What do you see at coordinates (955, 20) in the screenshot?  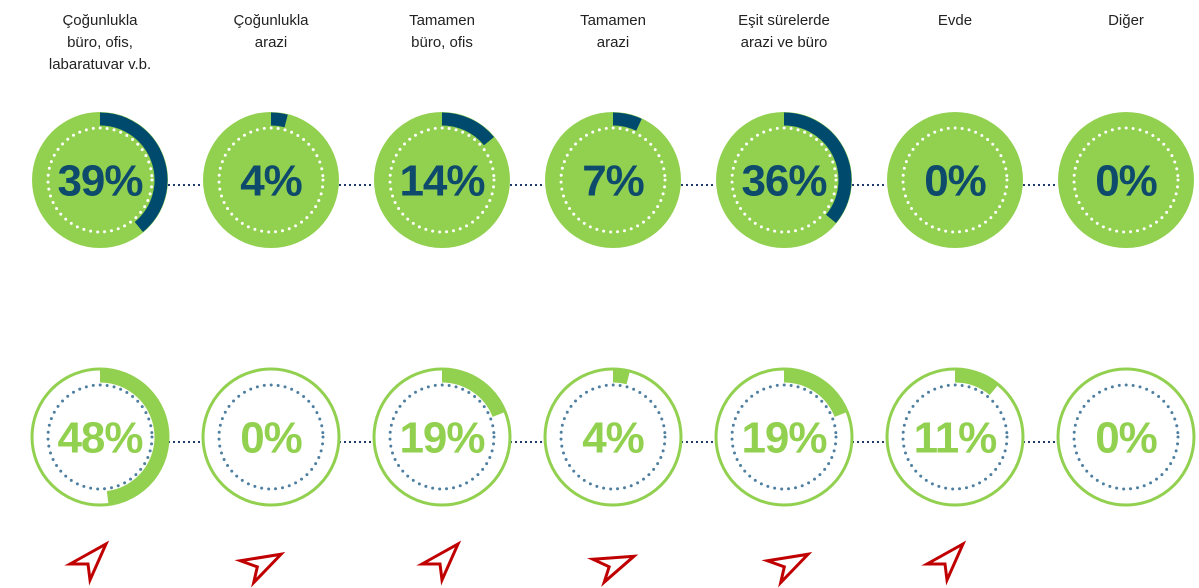 I see `category-label: Evde` at bounding box center [955, 20].